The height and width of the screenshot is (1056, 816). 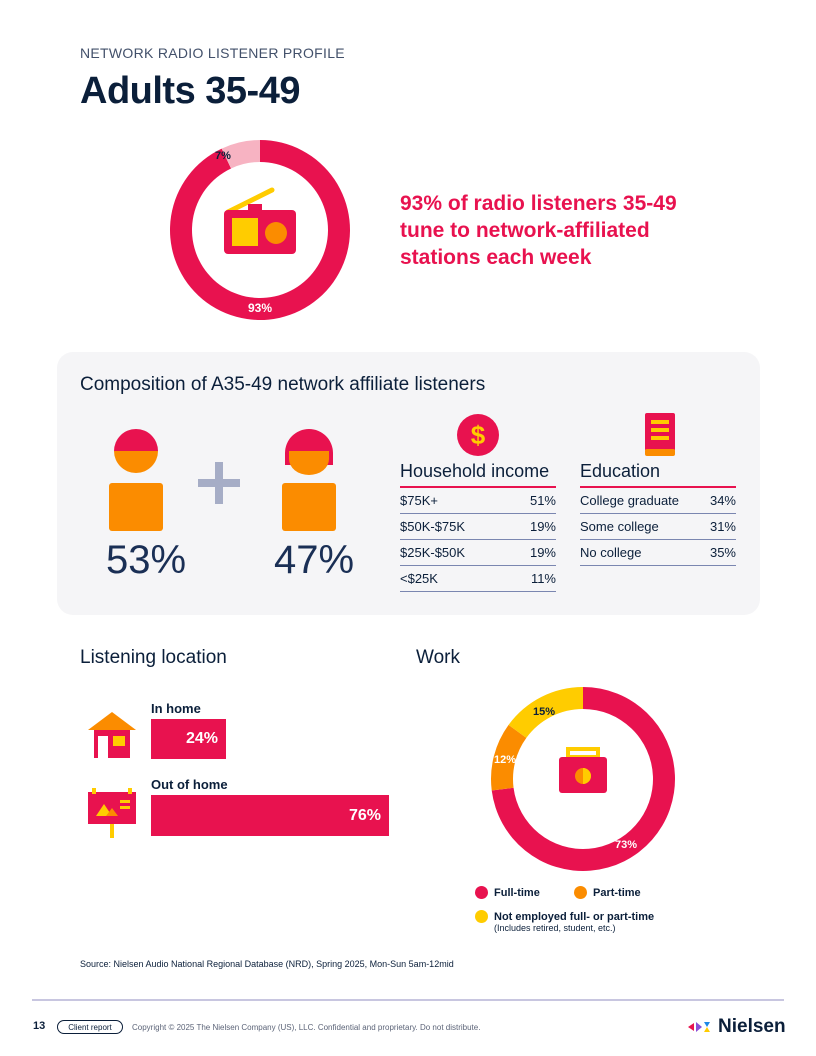 I want to click on page-title: Adults 35-49, so click(x=190, y=91).